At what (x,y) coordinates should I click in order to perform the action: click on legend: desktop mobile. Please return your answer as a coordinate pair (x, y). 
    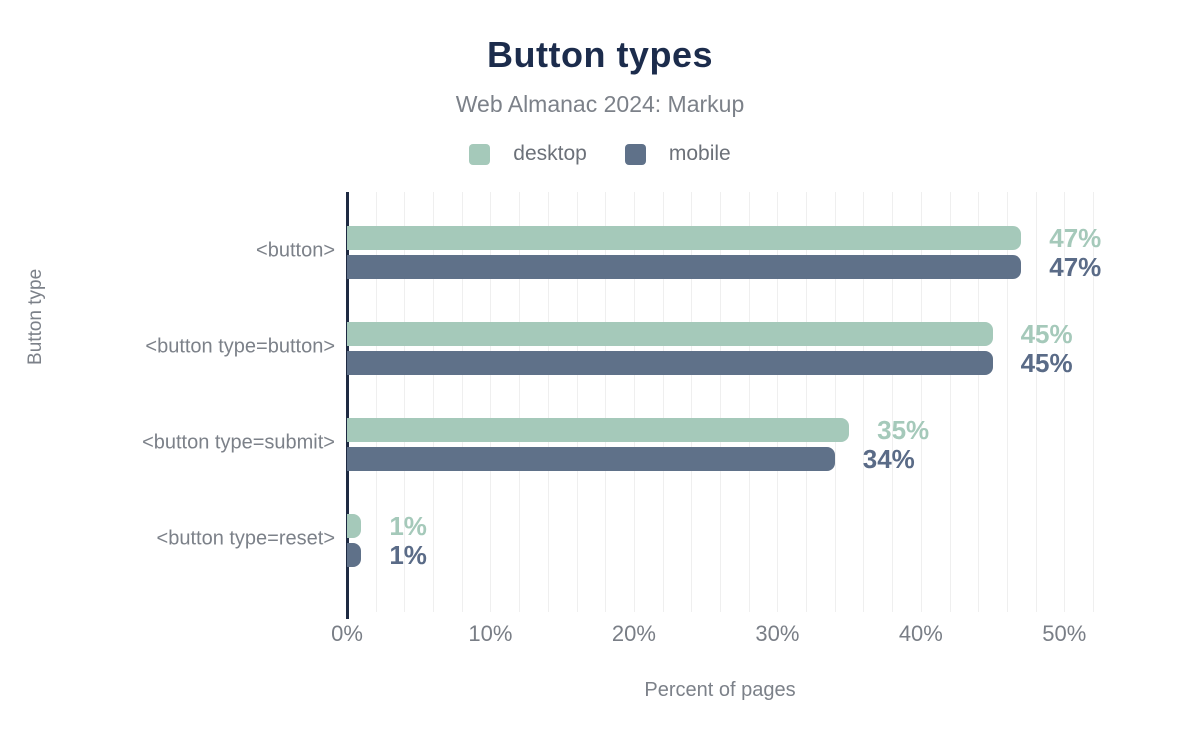
    Looking at the image, I should click on (600, 154).